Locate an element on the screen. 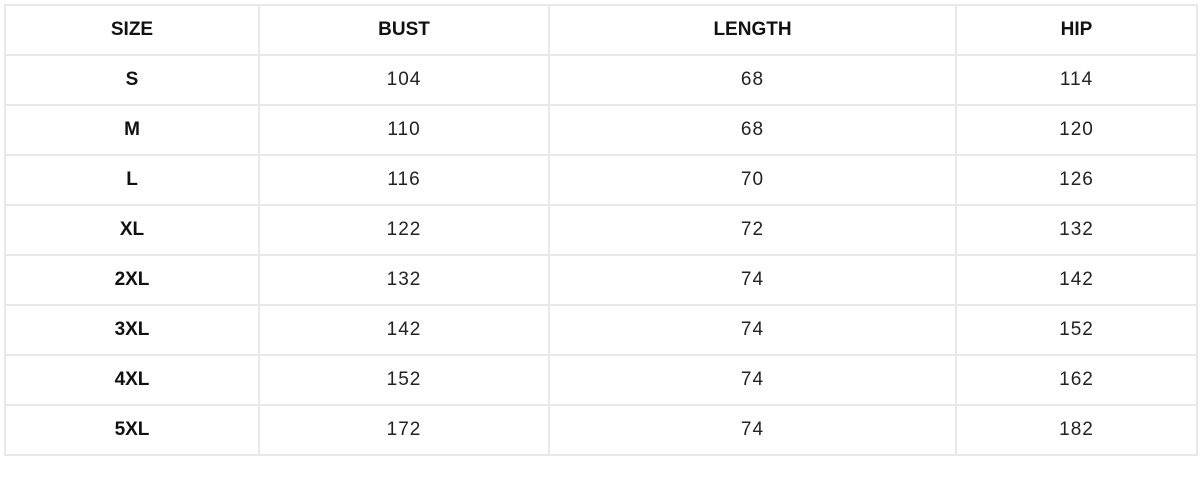 The height and width of the screenshot is (477, 1200). cell-size: M is located at coordinates (132, 130).